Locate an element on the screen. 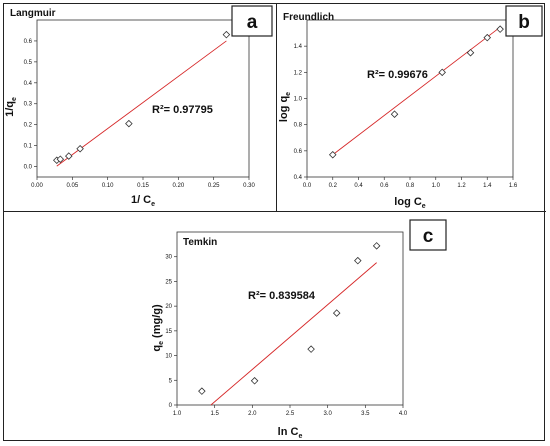  y-tick-label: 30 is located at coordinates (168, 258).